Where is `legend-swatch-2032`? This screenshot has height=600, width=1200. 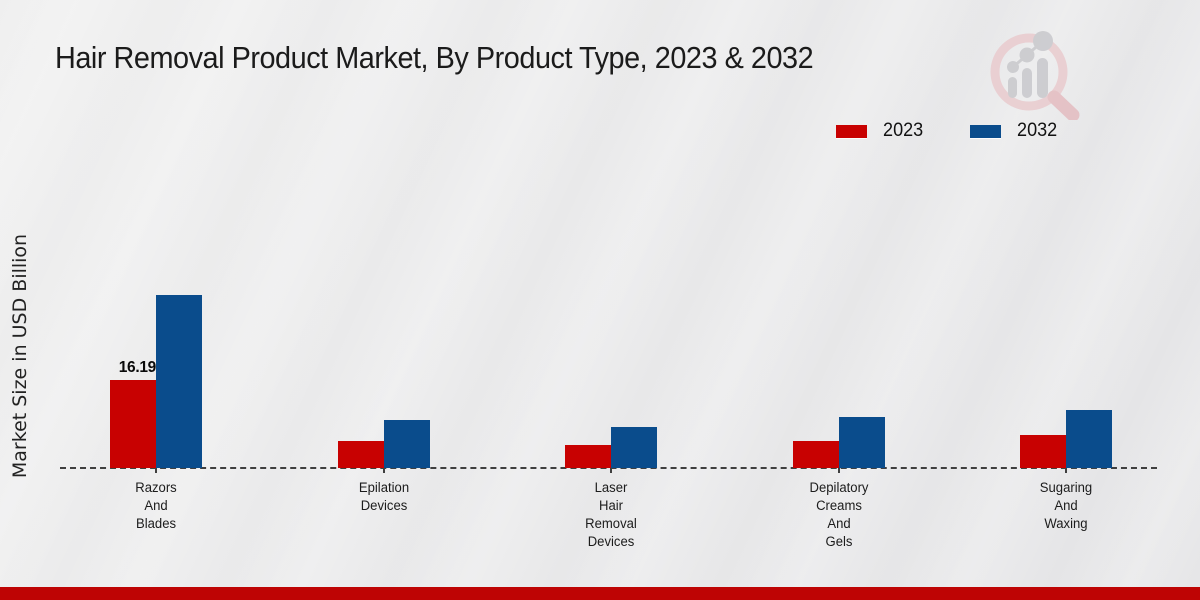 legend-swatch-2032 is located at coordinates (986, 131).